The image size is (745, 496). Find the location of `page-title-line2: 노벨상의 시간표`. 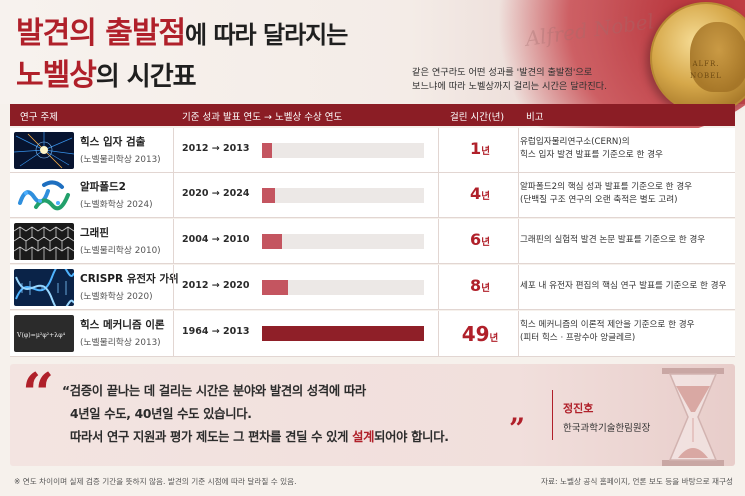

page-title-line2: 노벨상의 시간표 is located at coordinates (106, 72).